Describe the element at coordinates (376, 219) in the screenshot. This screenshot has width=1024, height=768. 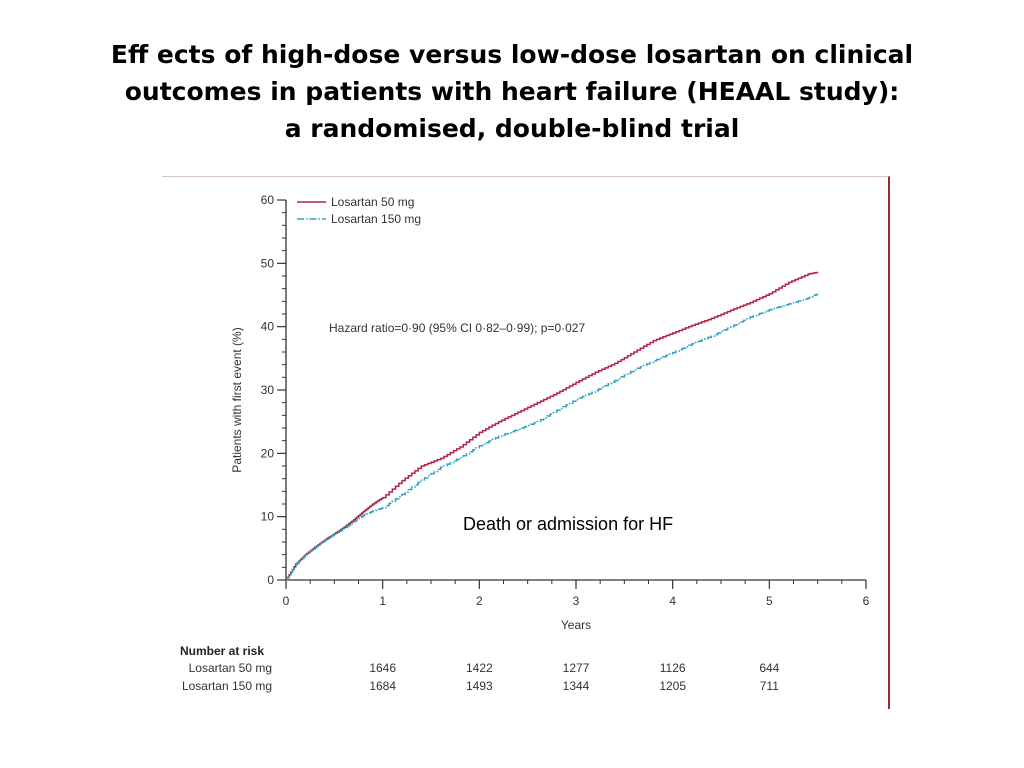
I see `legend-label-losartan-150: Losartan 150 mg` at that location.